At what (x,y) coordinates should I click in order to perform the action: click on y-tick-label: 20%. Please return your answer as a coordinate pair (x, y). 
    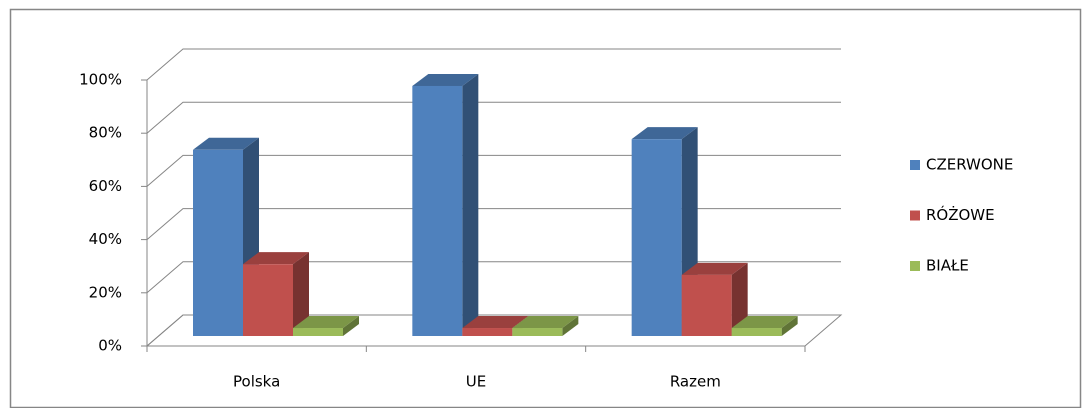
    Looking at the image, I should click on (105, 292).